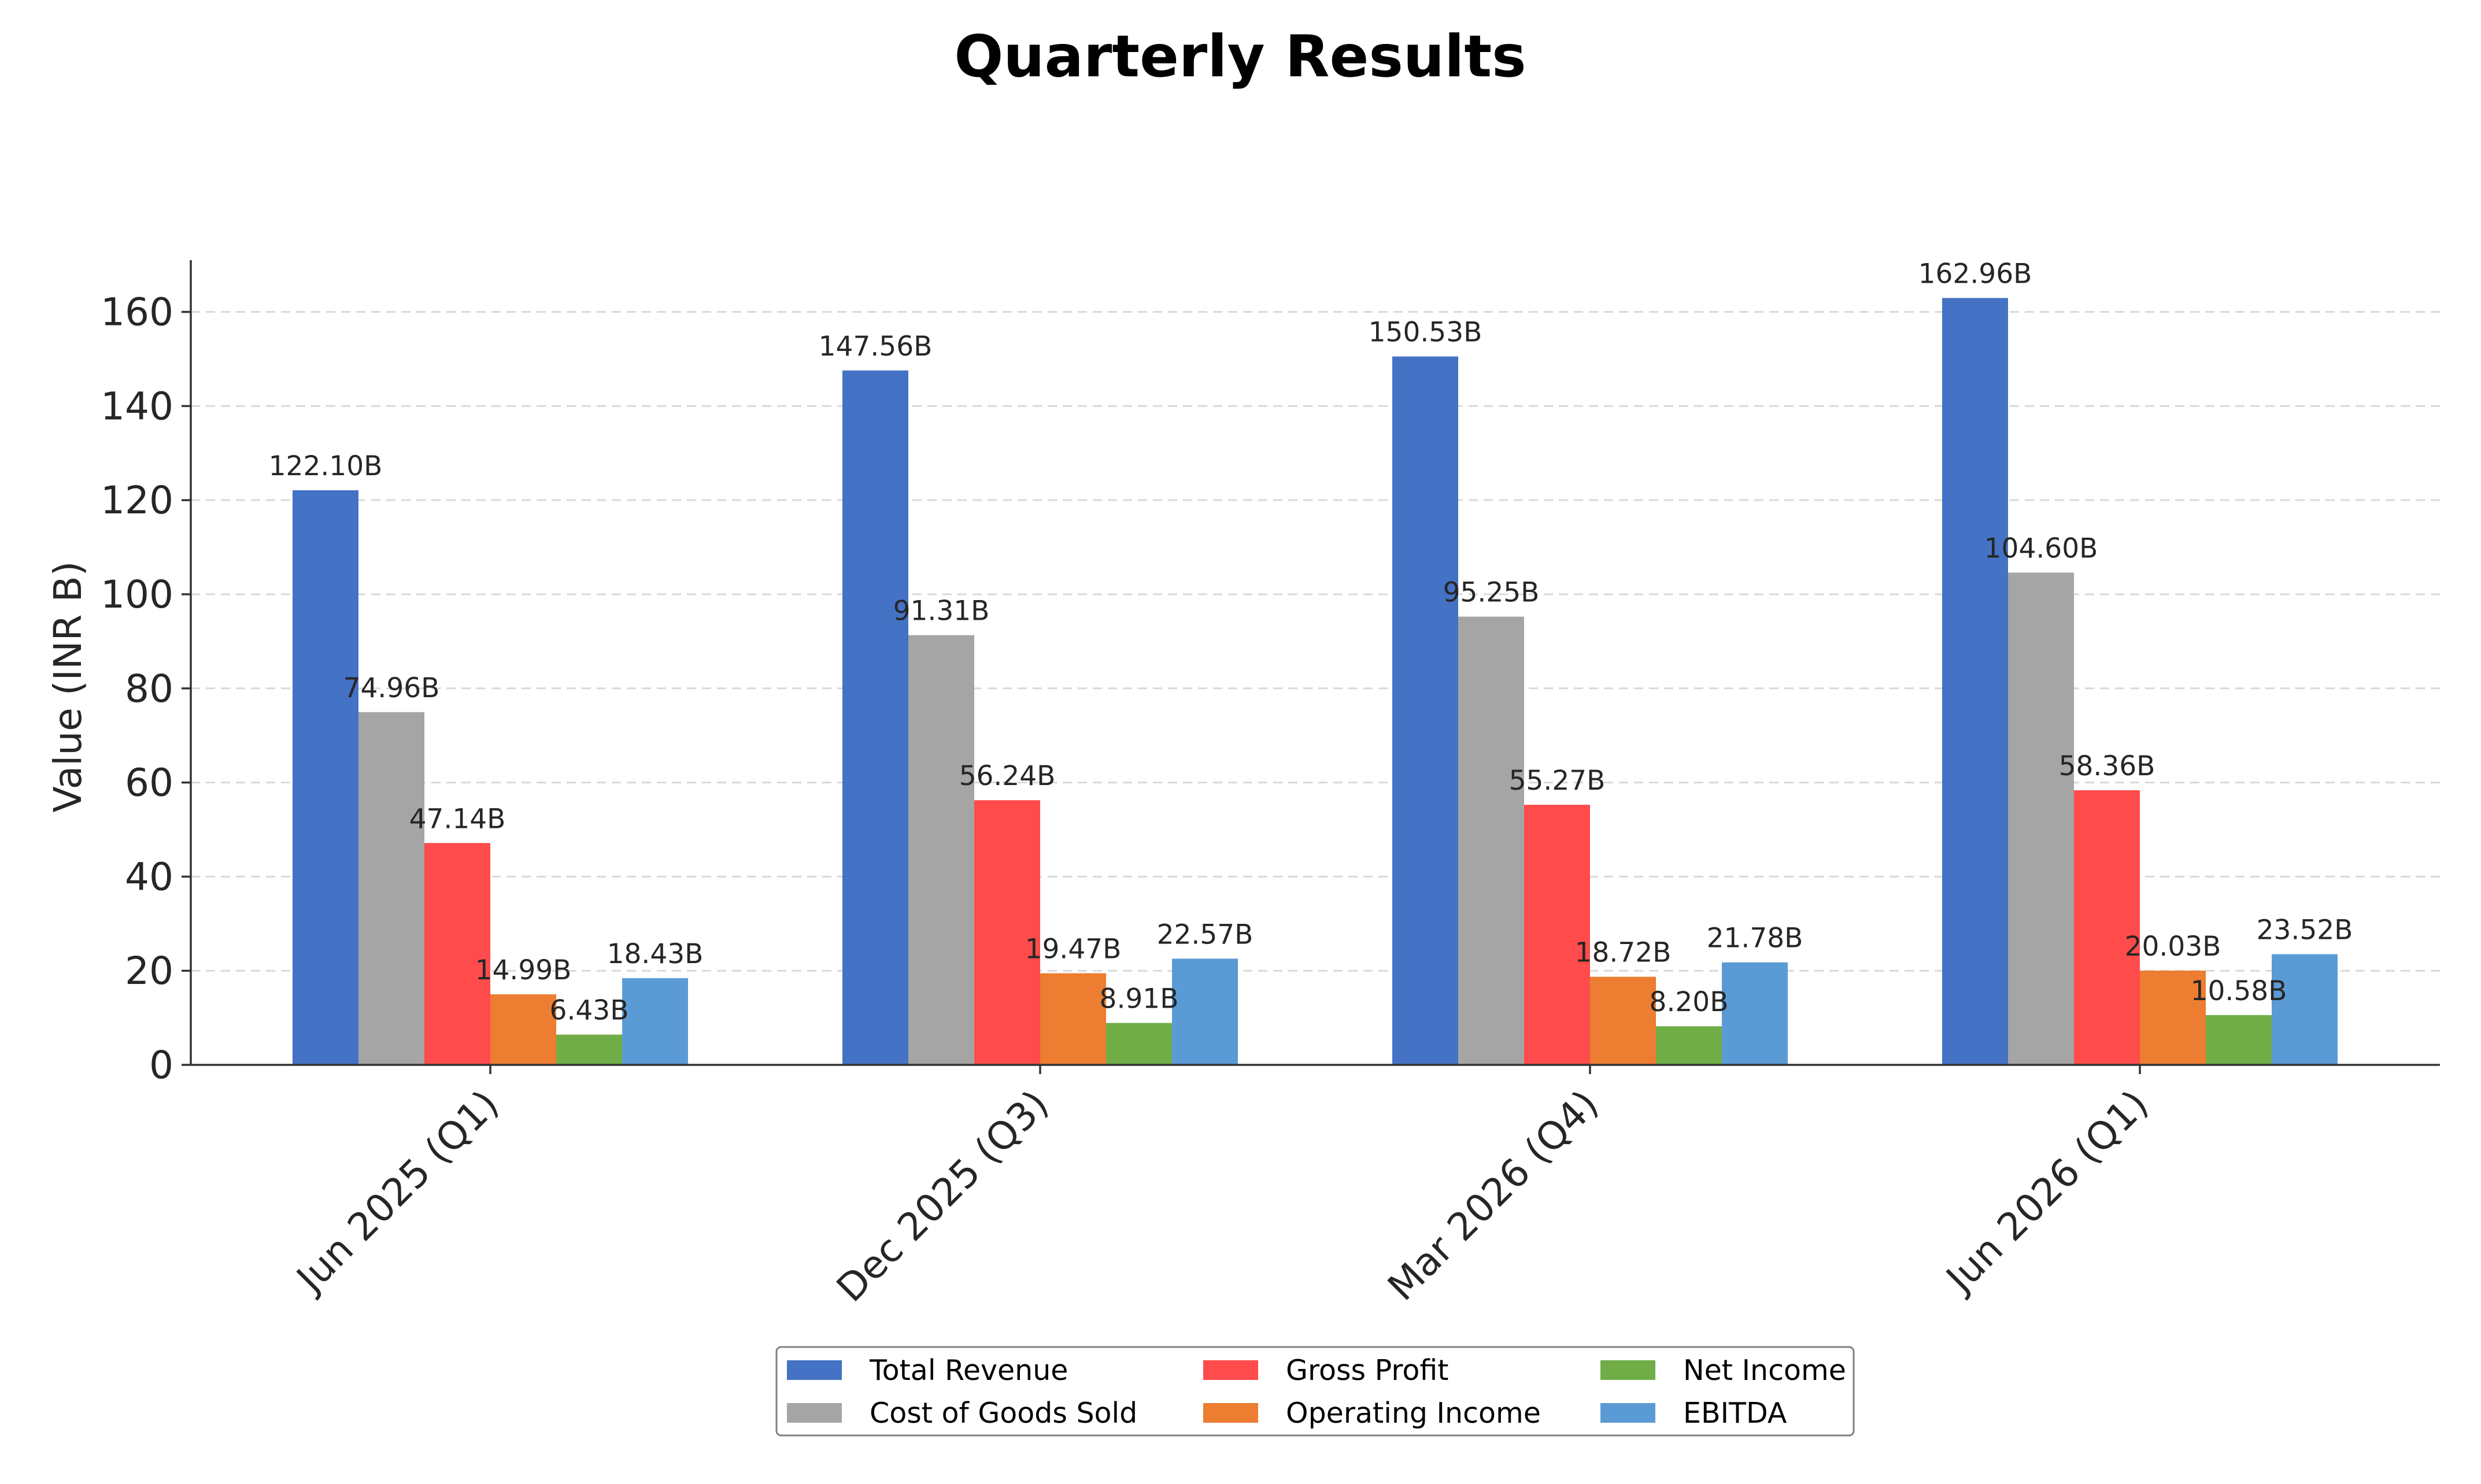 The width and height of the screenshot is (2481, 1484). What do you see at coordinates (655, 954) in the screenshot?
I see `data-label: 18.43B` at bounding box center [655, 954].